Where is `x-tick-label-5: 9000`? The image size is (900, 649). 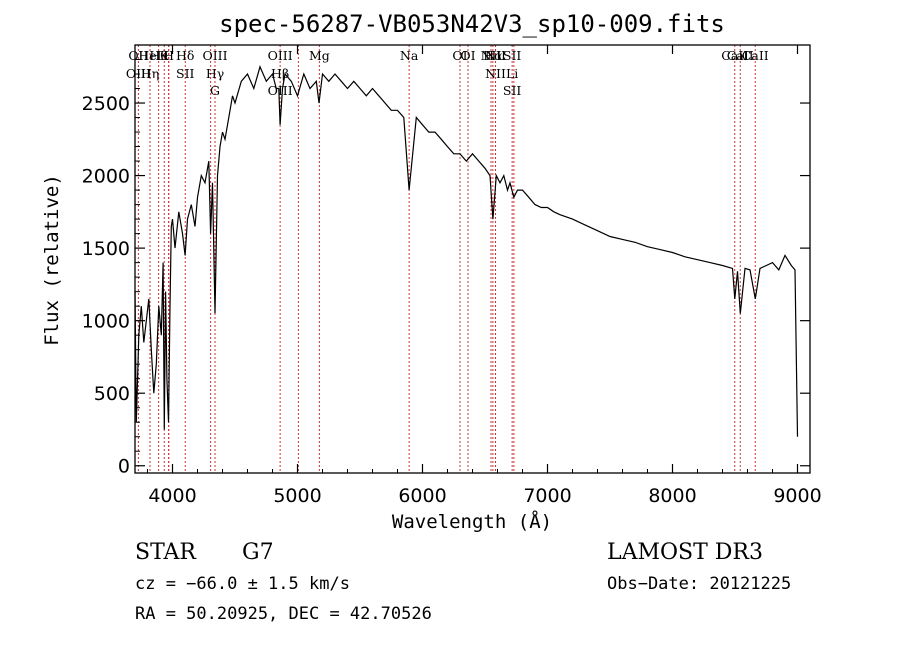
x-tick-label-5: 9000 is located at coordinates (797, 496).